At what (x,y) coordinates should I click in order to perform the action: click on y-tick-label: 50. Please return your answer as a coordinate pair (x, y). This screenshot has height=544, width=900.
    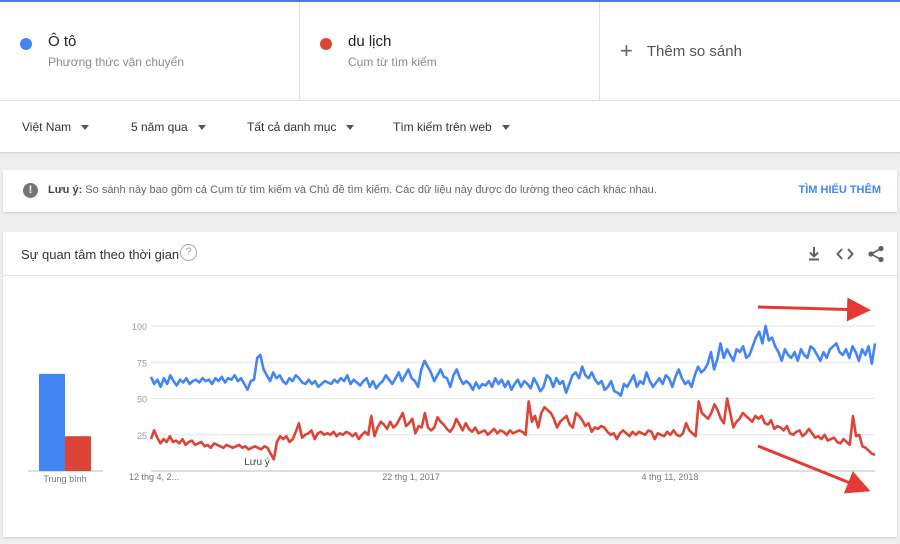
    Looking at the image, I should click on (142, 400).